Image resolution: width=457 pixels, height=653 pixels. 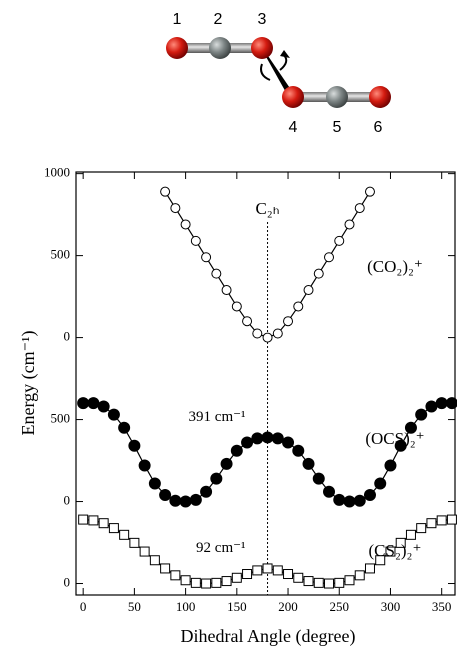 What do you see at coordinates (83, 606) in the screenshot?
I see `x-tick-label: 0` at bounding box center [83, 606].